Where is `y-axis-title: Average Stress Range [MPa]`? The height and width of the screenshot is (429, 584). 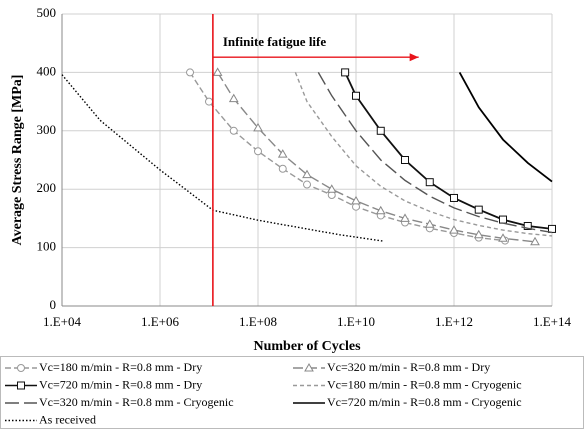 y-axis-title: Average Stress Range [MPa] is located at coordinates (17, 160).